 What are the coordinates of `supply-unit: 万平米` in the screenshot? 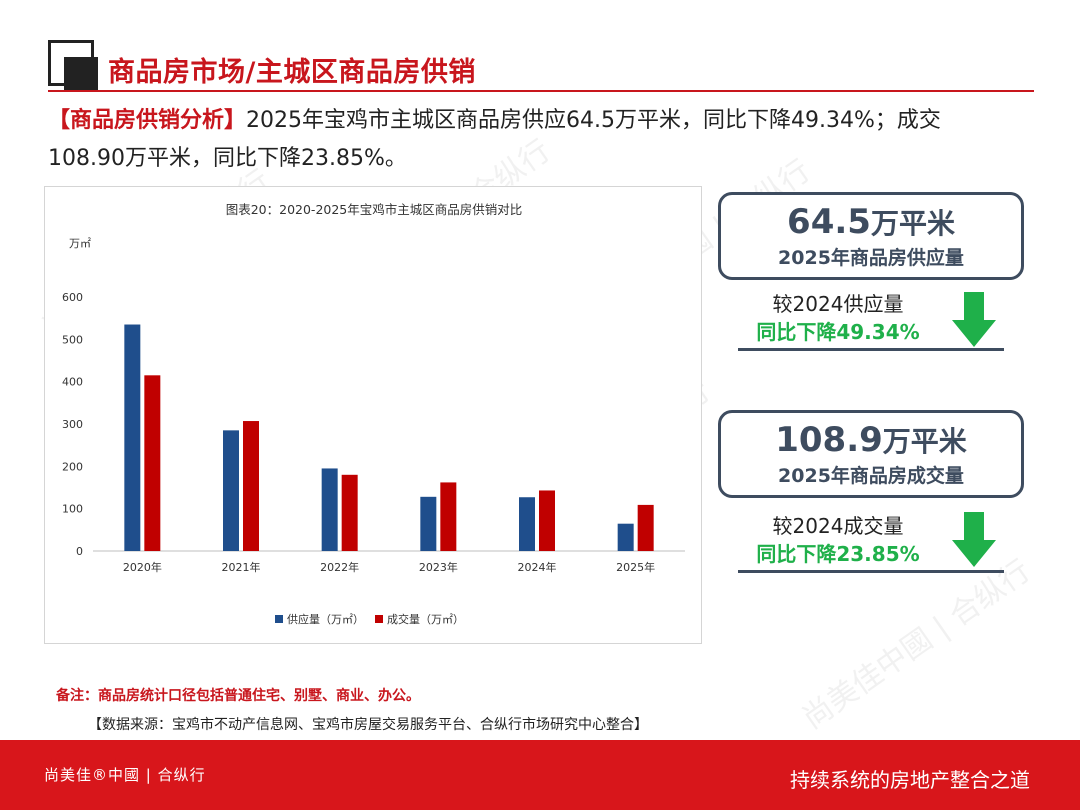 It's located at (912, 223).